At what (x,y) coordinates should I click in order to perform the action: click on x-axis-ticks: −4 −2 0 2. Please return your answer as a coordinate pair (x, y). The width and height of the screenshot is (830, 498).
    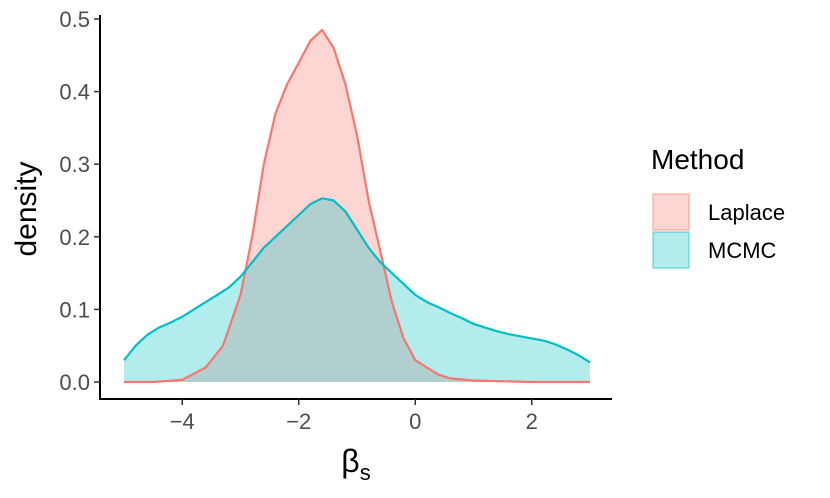
    Looking at the image, I should click on (354, 416).